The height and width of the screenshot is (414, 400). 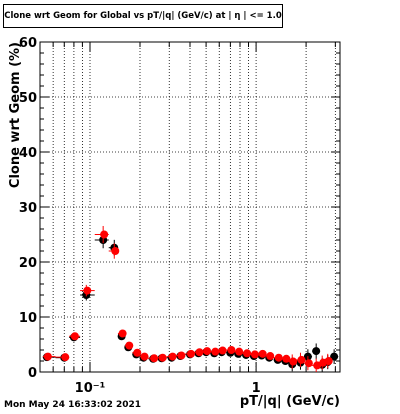 I want to click on y-tick-label: 10, so click(x=28, y=318).